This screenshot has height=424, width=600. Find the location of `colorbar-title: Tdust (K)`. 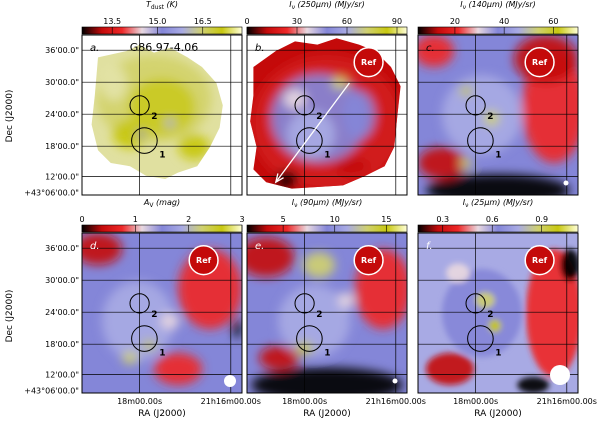

colorbar-title: Tdust (K) is located at coordinates (162, 5).